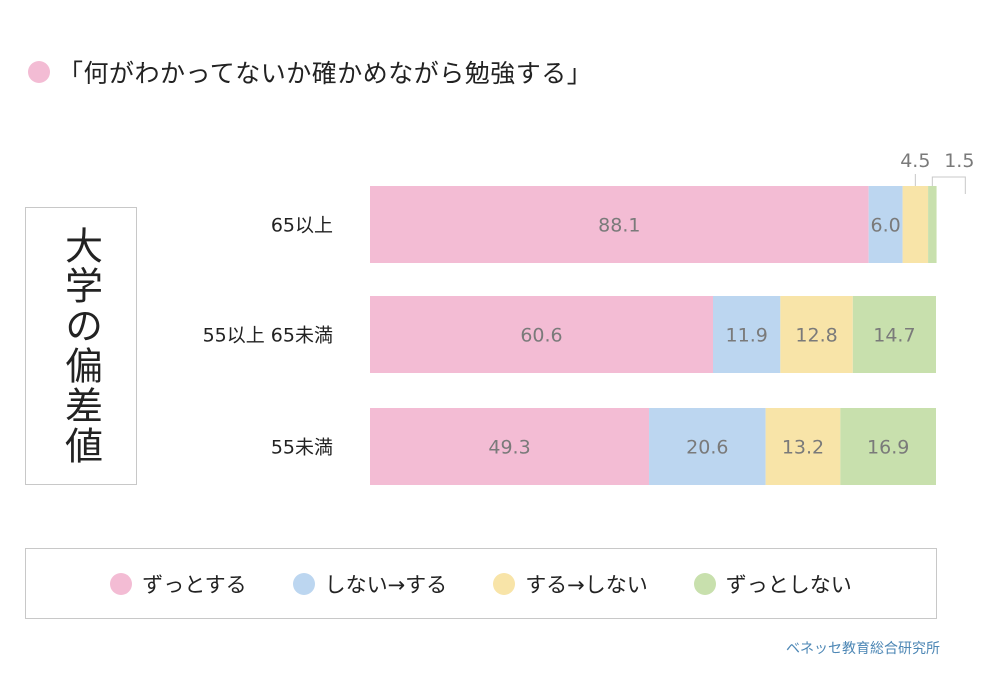 The image size is (1000, 700). What do you see at coordinates (586, 584) in the screenshot?
I see `legend-label: する→しない` at bounding box center [586, 584].